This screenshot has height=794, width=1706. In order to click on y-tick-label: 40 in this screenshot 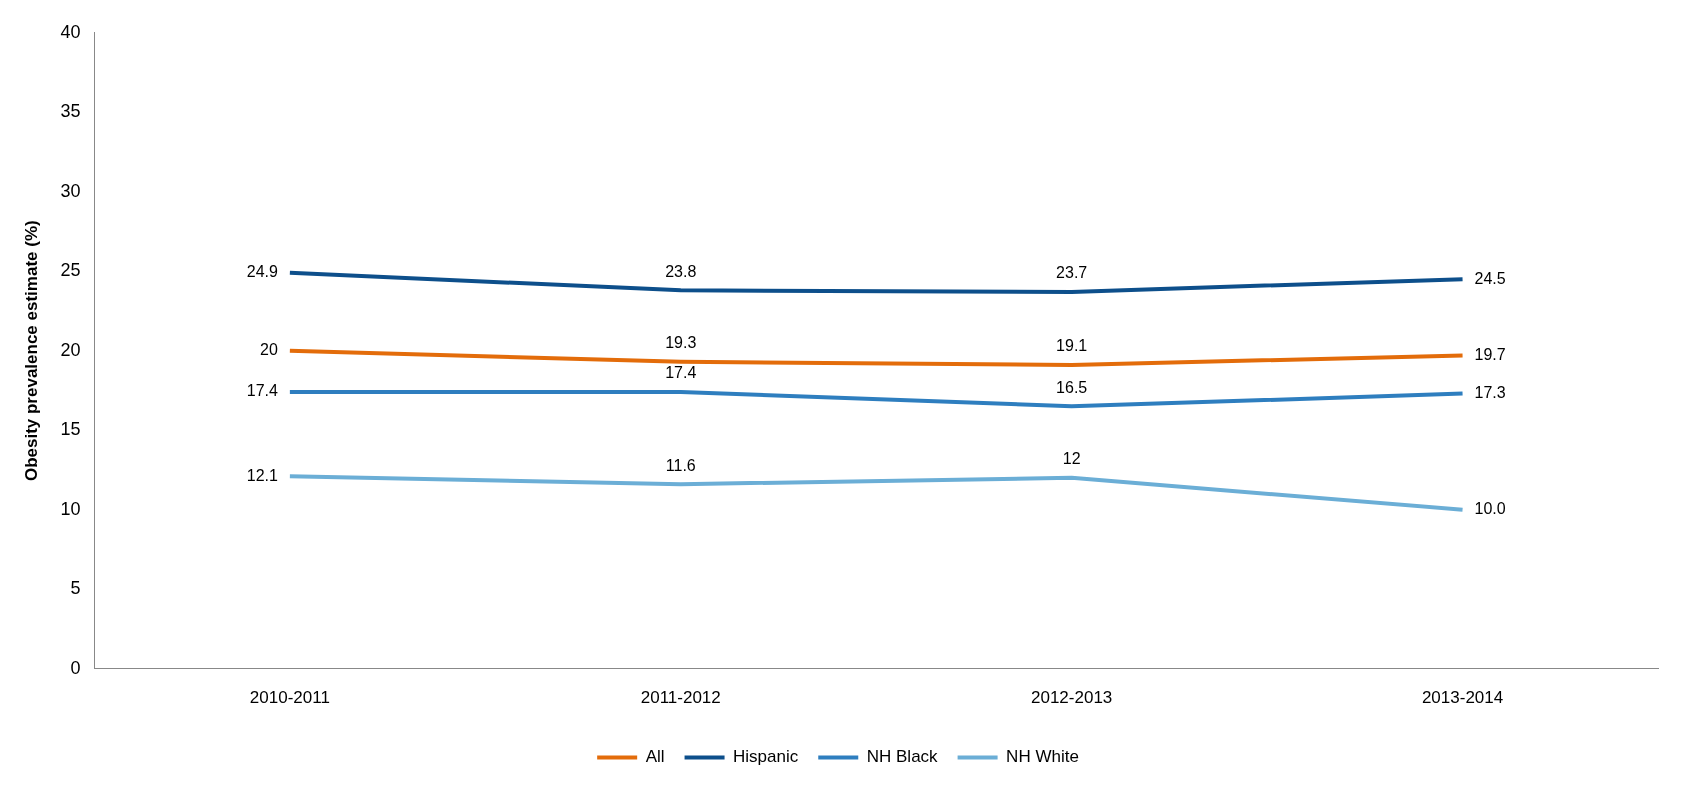, I will do `click(70, 31)`.